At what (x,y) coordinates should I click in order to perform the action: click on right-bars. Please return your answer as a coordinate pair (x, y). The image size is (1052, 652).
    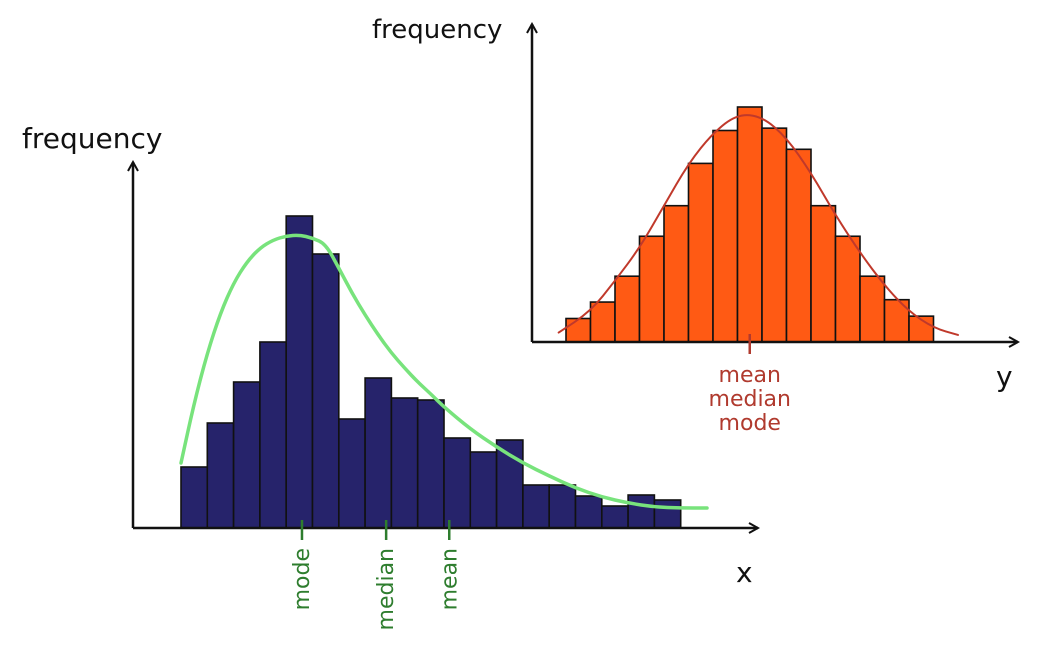
    Looking at the image, I should click on (750, 224).